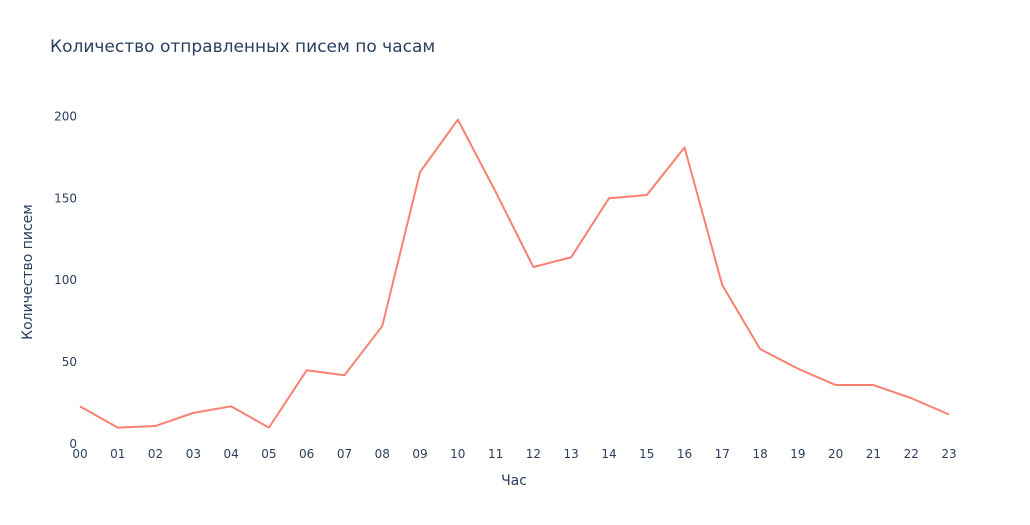 The image size is (1030, 525). What do you see at coordinates (571, 454) in the screenshot?
I see `x-tick-label: 13` at bounding box center [571, 454].